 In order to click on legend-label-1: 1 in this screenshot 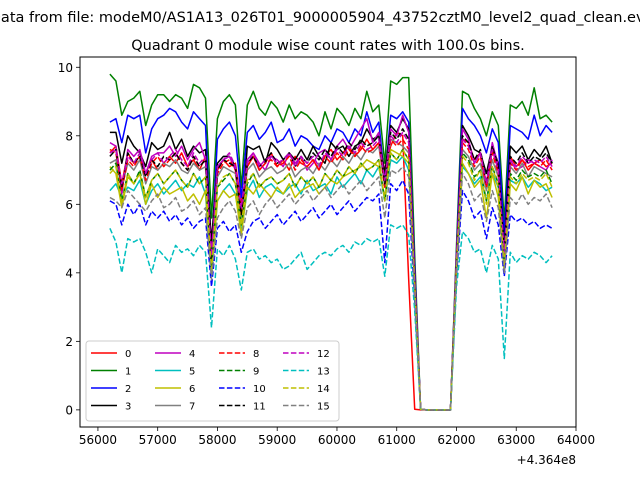, I will do `click(128, 372)`.